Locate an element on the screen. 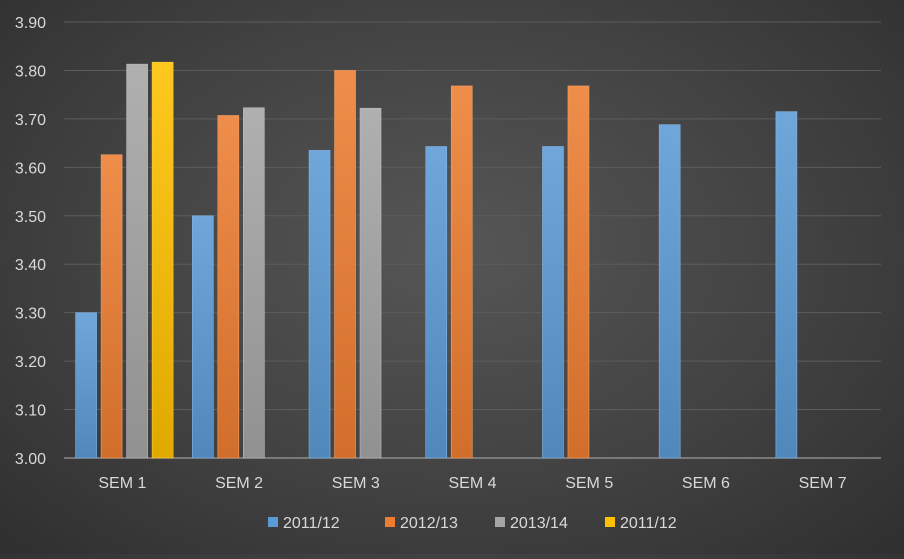 Image resolution: width=904 pixels, height=559 pixels. y-tick-label: 3.30 is located at coordinates (30, 314).